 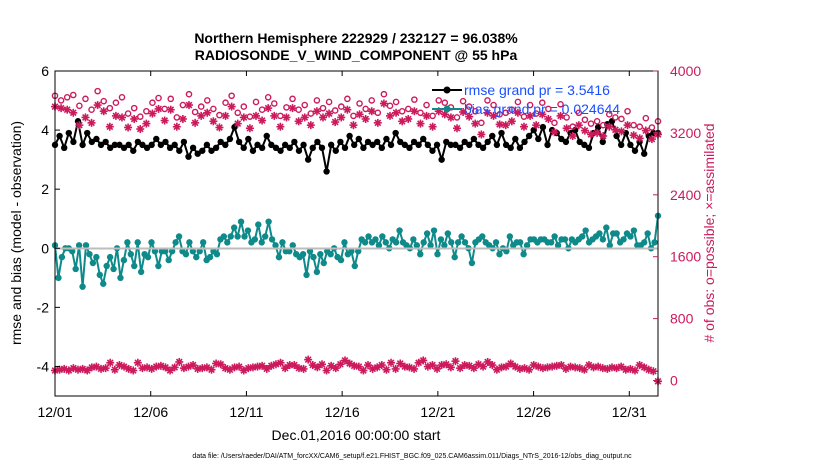 What do you see at coordinates (674, 381) in the screenshot?
I see `y-right-tick-label: 0` at bounding box center [674, 381].